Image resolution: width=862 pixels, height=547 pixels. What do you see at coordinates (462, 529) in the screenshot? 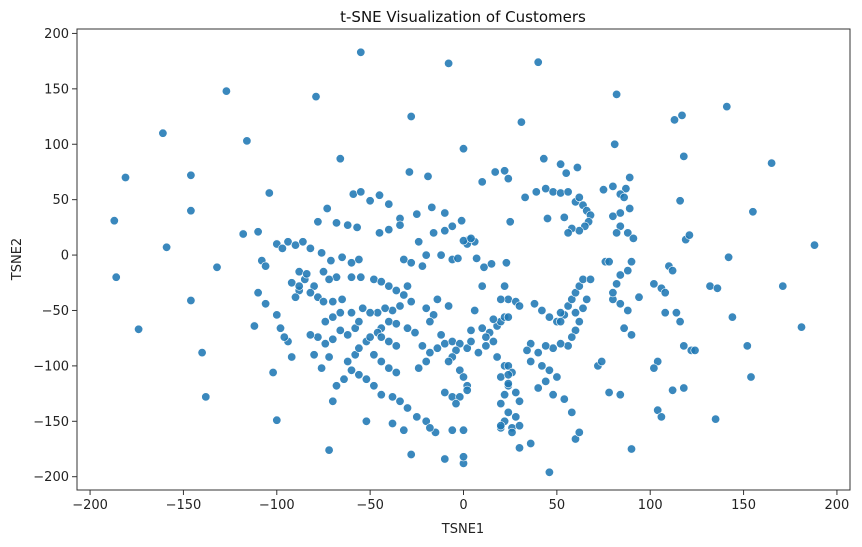
I see `x-axis-title: TSNE1` at bounding box center [462, 529].